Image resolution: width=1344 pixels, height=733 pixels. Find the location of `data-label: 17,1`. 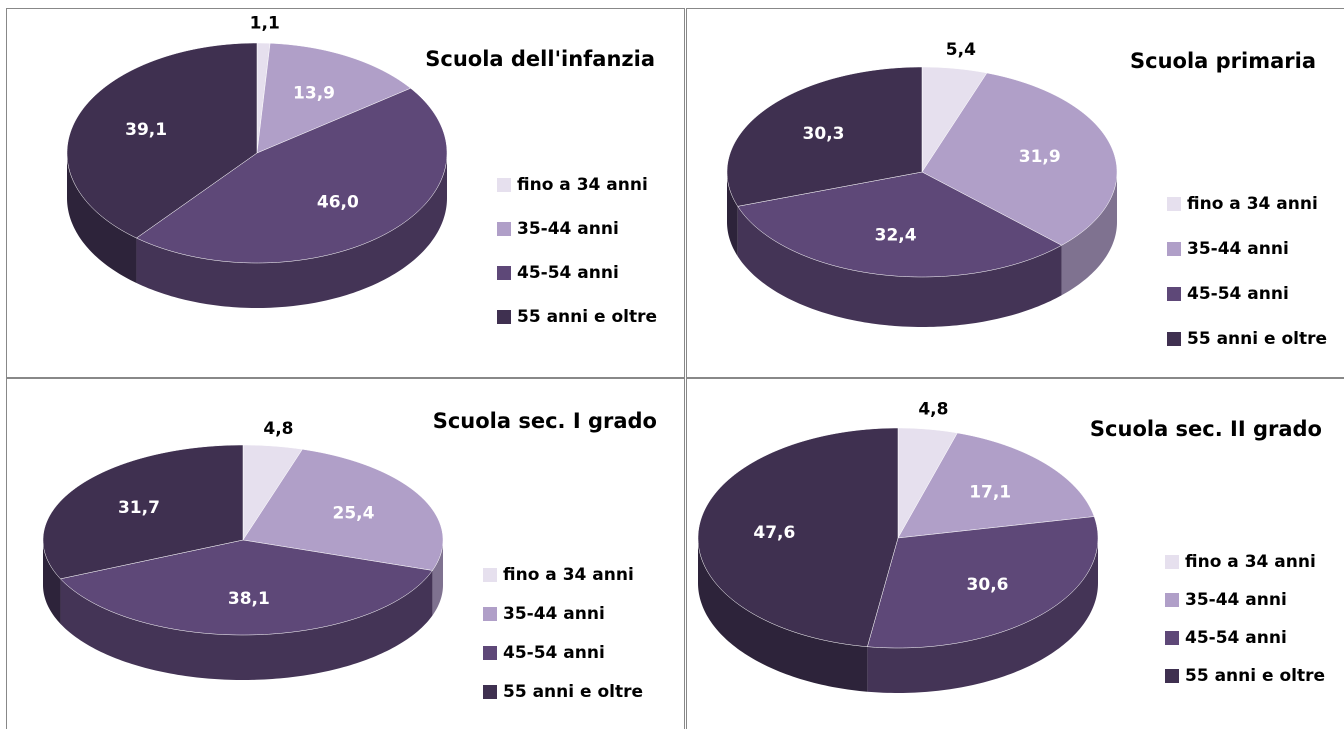

data-label: 17,1 is located at coordinates (990, 492).